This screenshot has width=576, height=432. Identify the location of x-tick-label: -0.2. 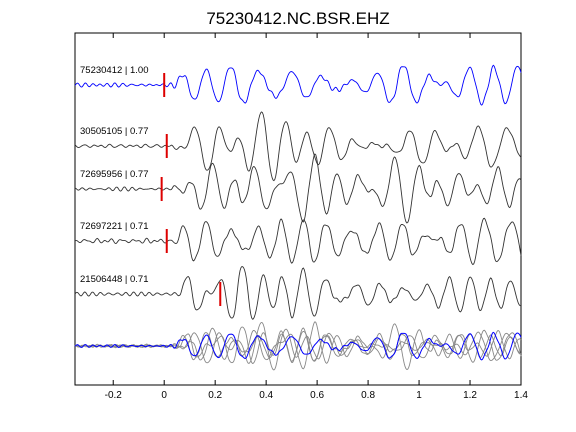
(114, 395).